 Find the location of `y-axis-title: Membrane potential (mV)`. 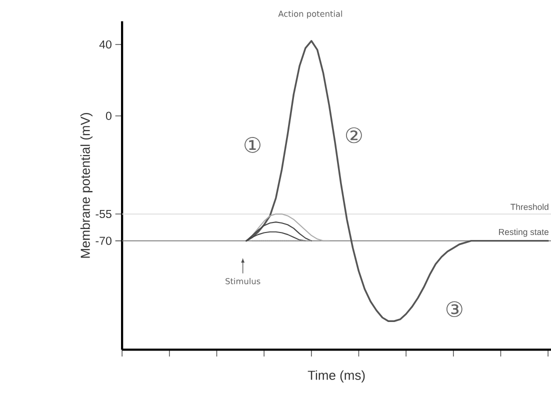

y-axis-title: Membrane potential (mV) is located at coordinates (86, 185).